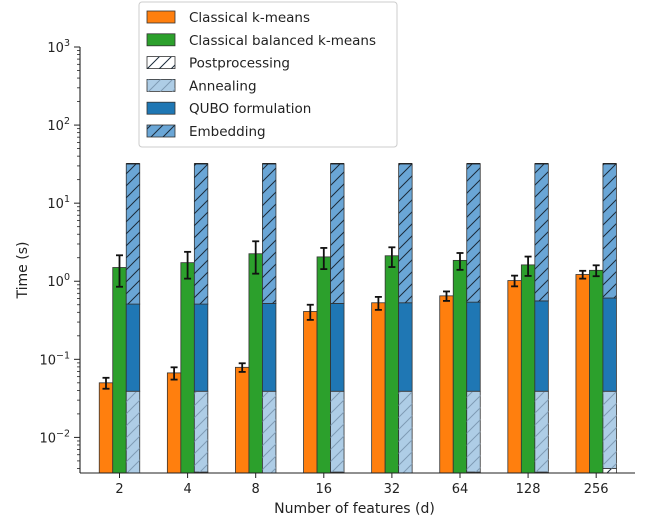  What do you see at coordinates (239, 64) in the screenshot?
I see `legend-label: Postprocessing` at bounding box center [239, 64].